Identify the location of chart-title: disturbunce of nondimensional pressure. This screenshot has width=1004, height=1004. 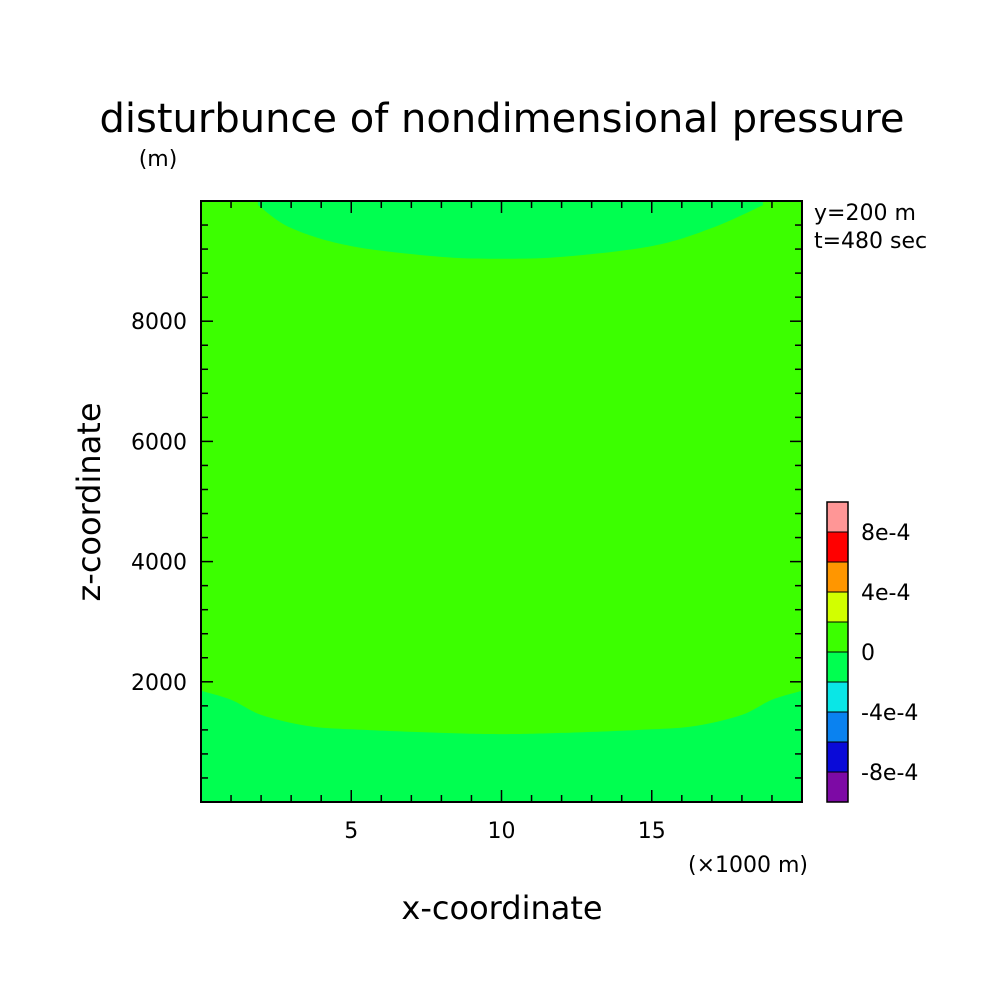
(502, 119).